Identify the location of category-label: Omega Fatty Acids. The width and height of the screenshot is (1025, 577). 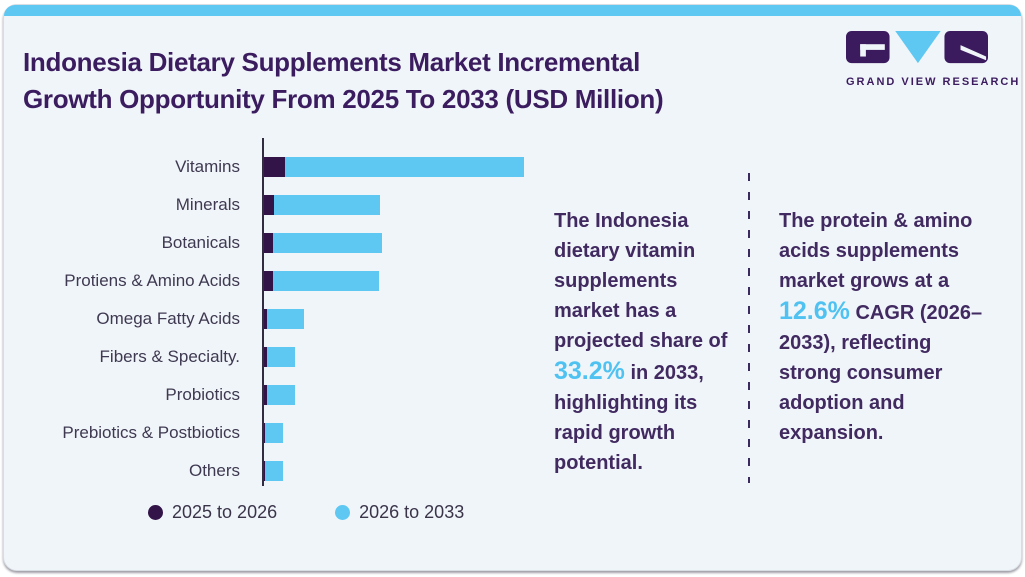
(168, 318).